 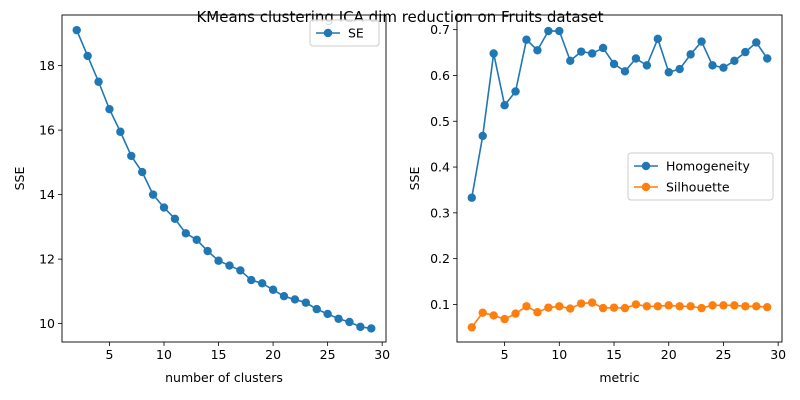 I want to click on x-axis-label: metric, so click(x=619, y=377).